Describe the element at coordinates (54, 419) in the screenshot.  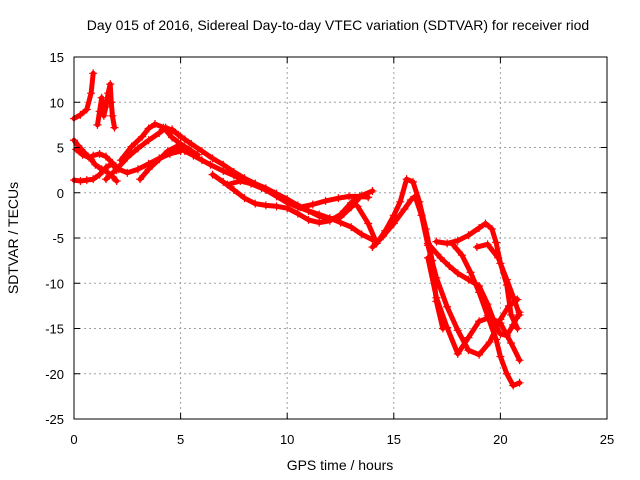
I see `y-tick-label: -25` at that location.